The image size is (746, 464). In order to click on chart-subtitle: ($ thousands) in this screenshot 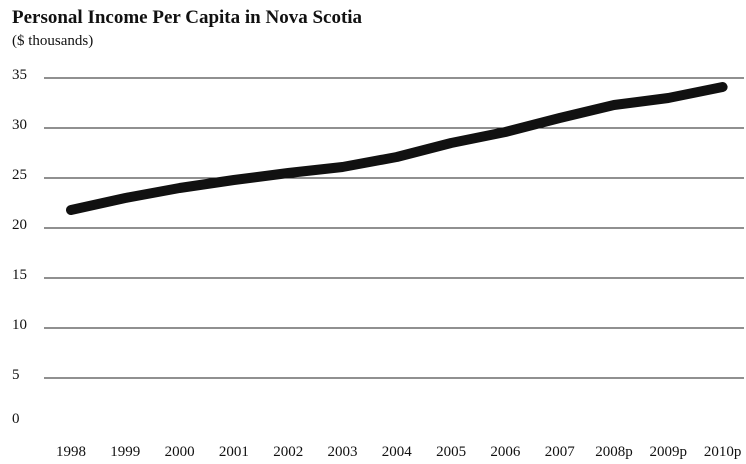, I will do `click(52, 41)`.